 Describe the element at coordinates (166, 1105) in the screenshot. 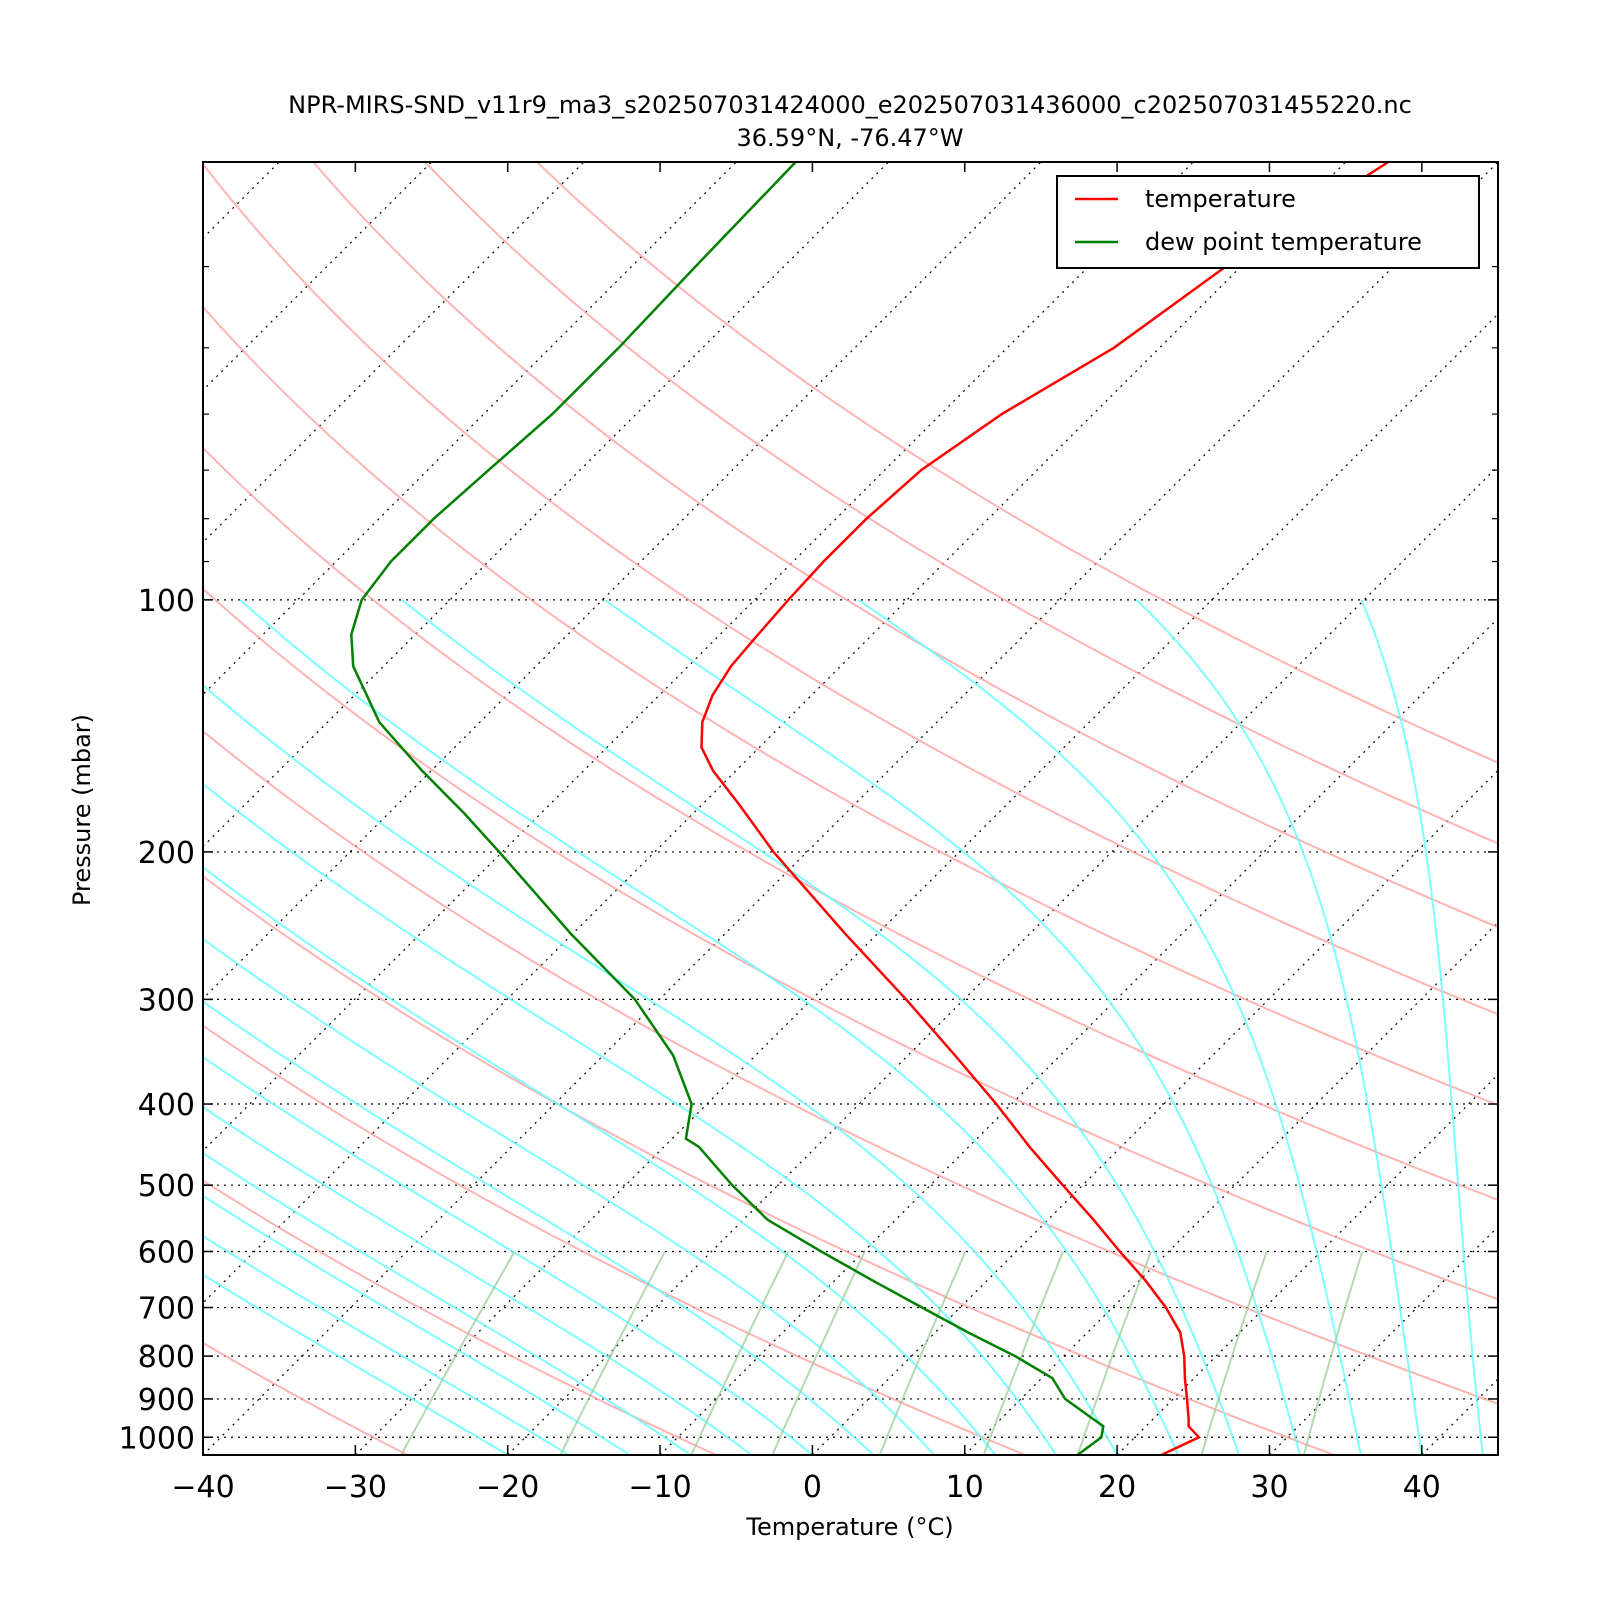

I see `y-tick-label: 400` at that location.